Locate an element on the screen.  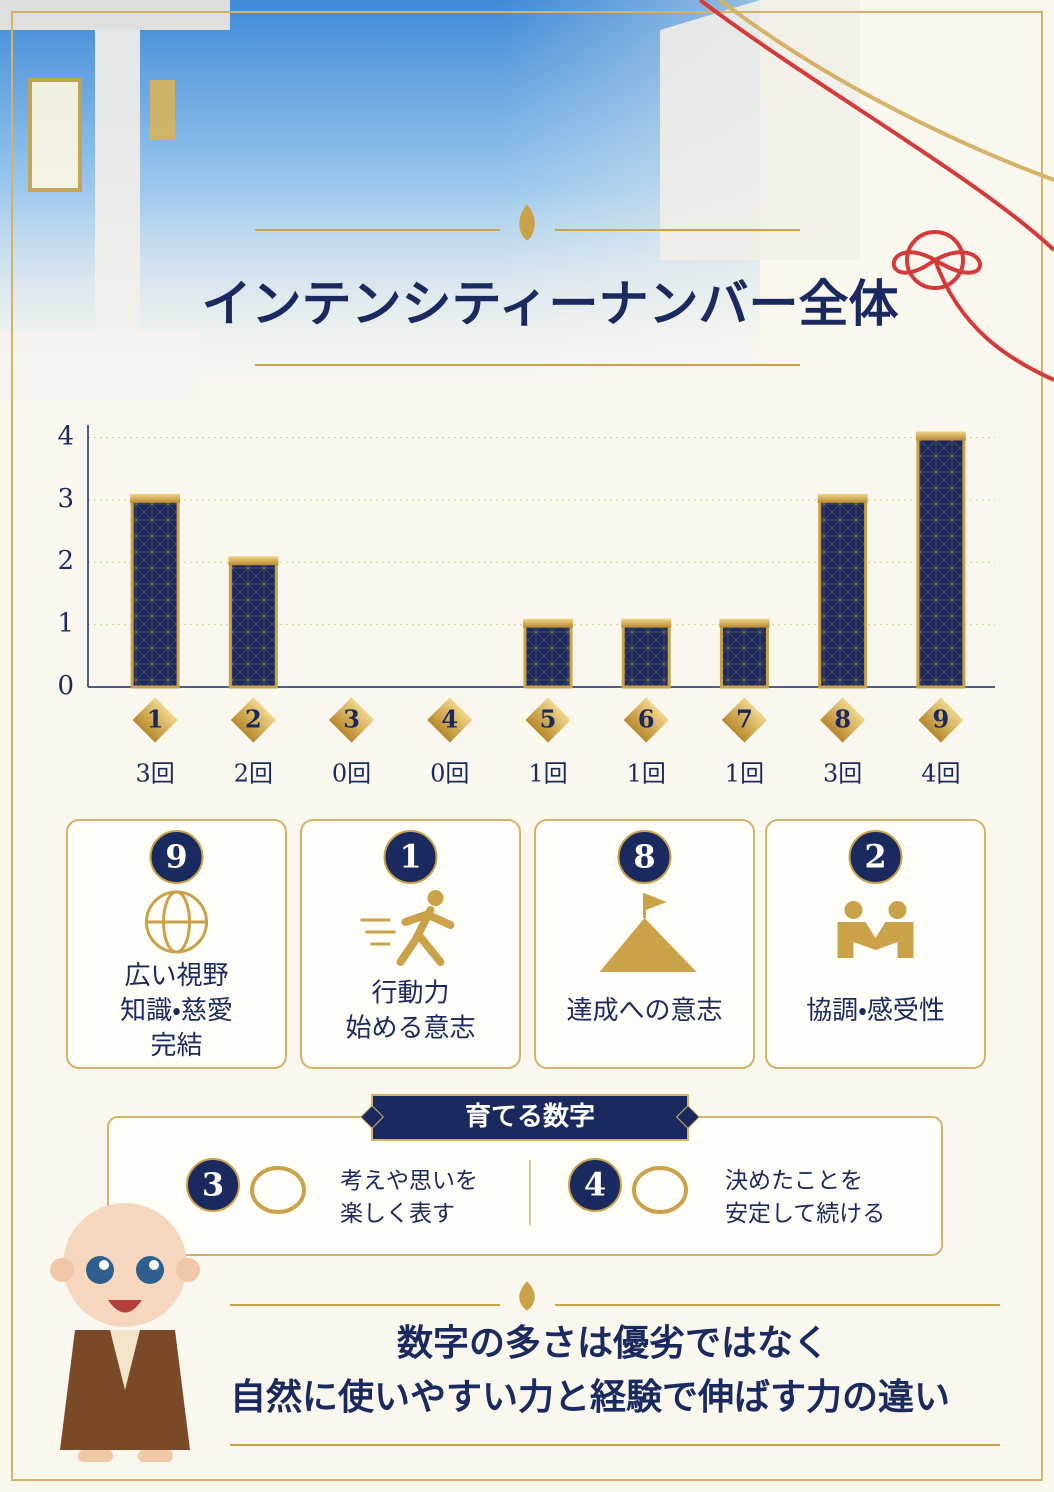
chart-title: インテンシティーナンバー全体 is located at coordinates (550, 303).